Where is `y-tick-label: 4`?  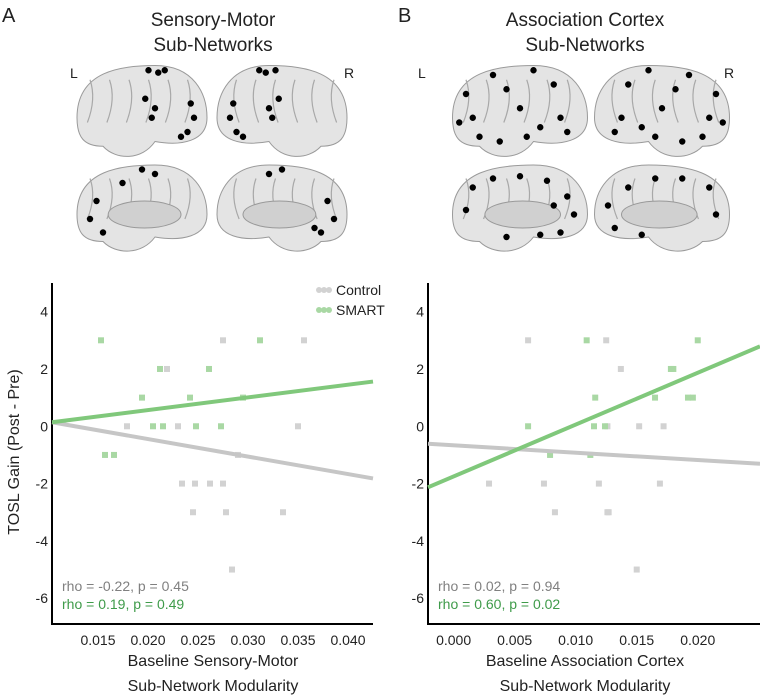 y-tick-label: 4 is located at coordinates (44, 312).